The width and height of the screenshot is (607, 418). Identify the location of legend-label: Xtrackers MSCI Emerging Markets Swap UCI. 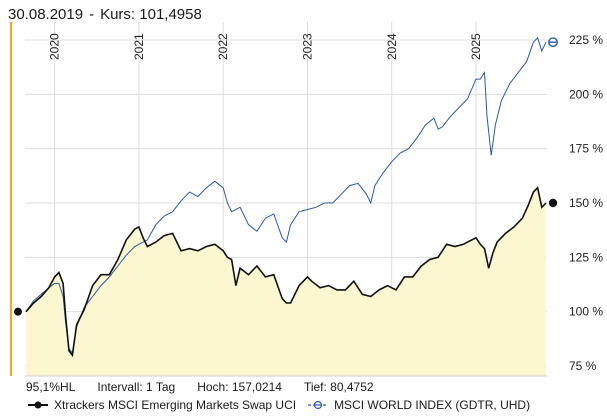
(175, 405).